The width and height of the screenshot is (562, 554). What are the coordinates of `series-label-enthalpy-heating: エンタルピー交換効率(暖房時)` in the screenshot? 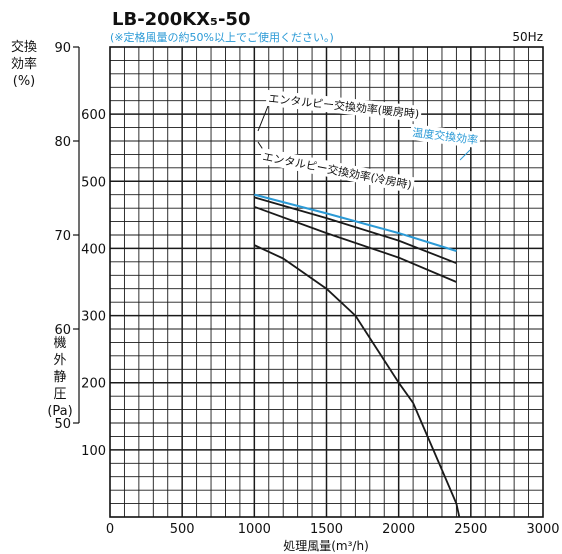 It's located at (344, 106).